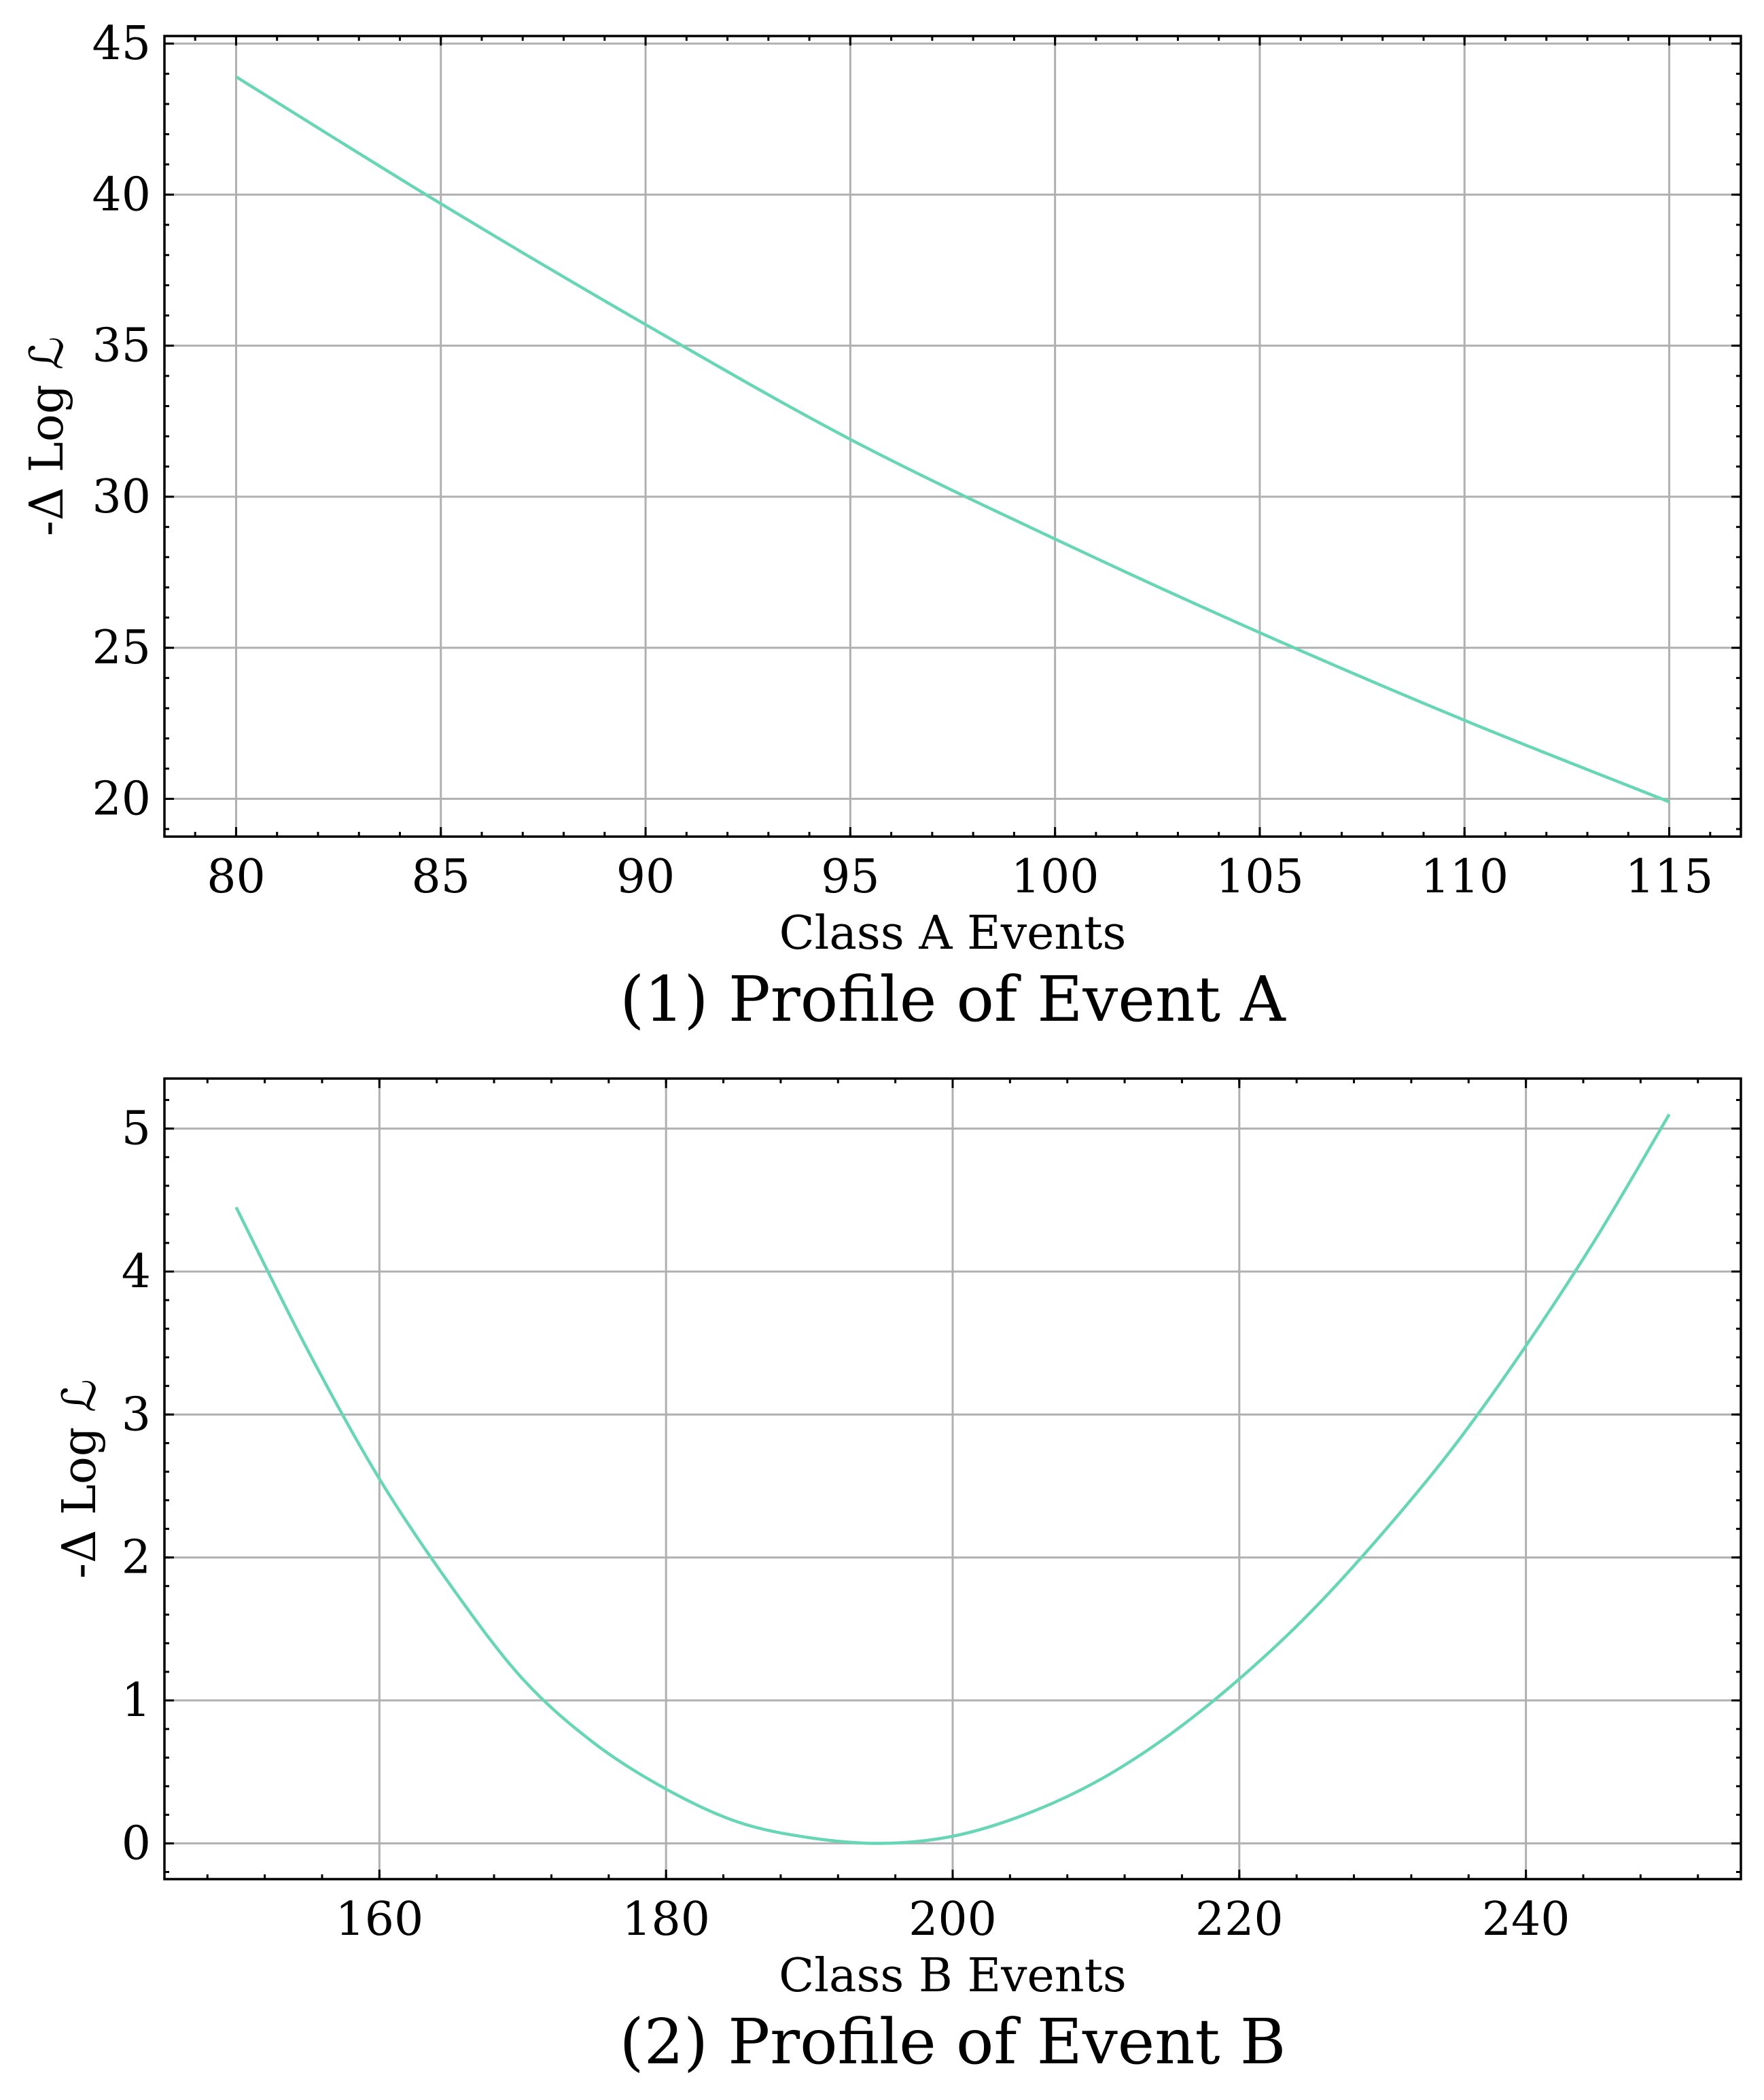  What do you see at coordinates (850, 877) in the screenshot?
I see `x-tick-label: 95` at bounding box center [850, 877].